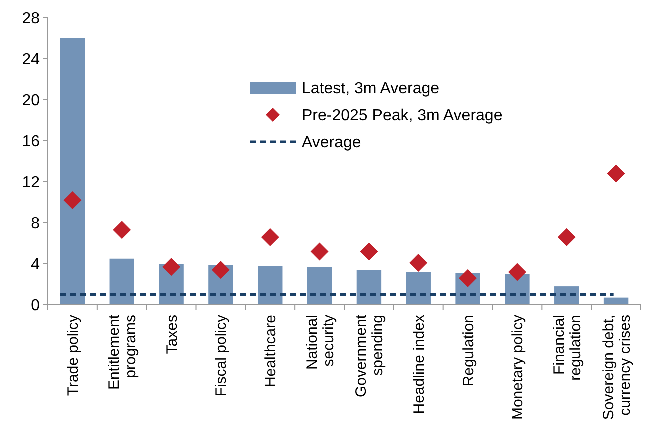 This screenshot has width=649, height=443. Describe the element at coordinates (402, 116) in the screenshot. I see `legend-label: Pre-2025 Peak, 3m Average` at that location.